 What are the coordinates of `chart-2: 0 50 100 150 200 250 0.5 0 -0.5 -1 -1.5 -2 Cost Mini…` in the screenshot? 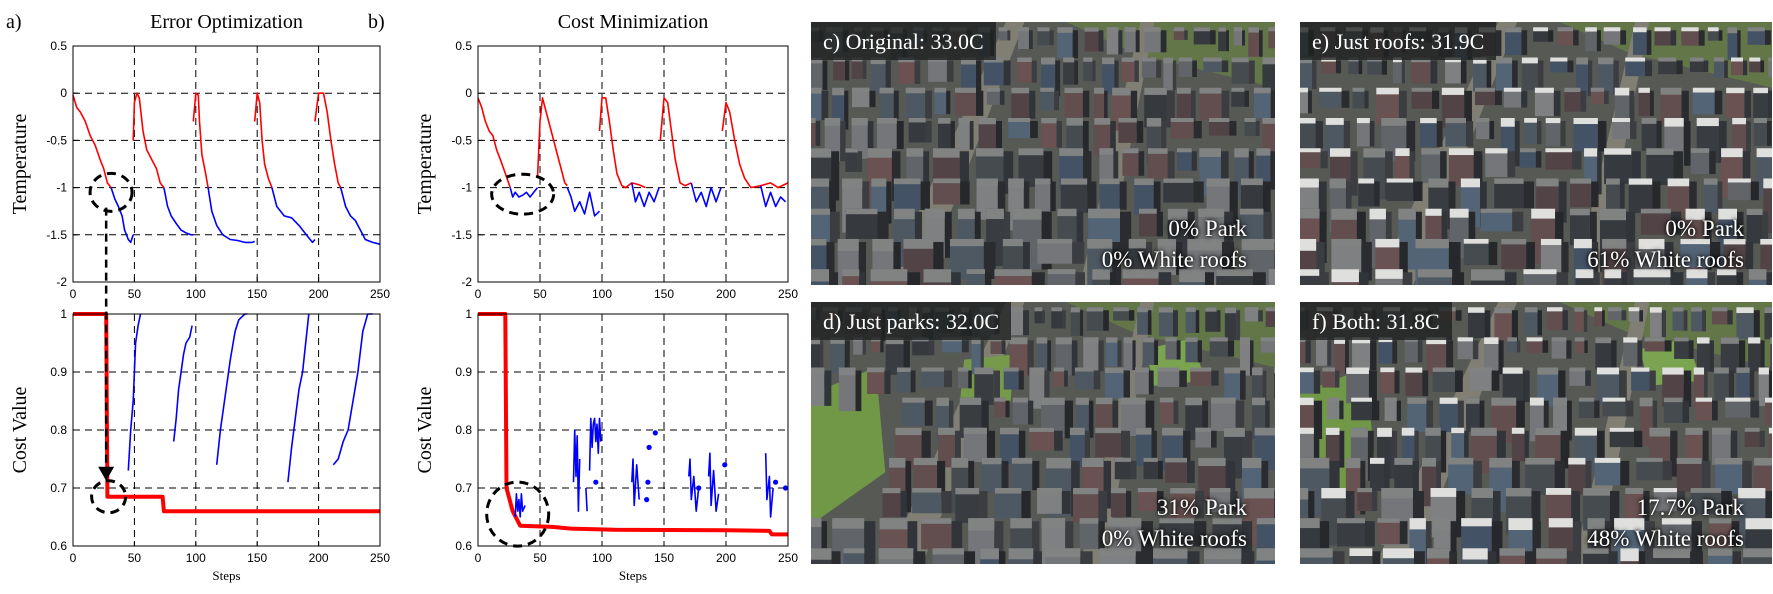 It's located at (606, 156).